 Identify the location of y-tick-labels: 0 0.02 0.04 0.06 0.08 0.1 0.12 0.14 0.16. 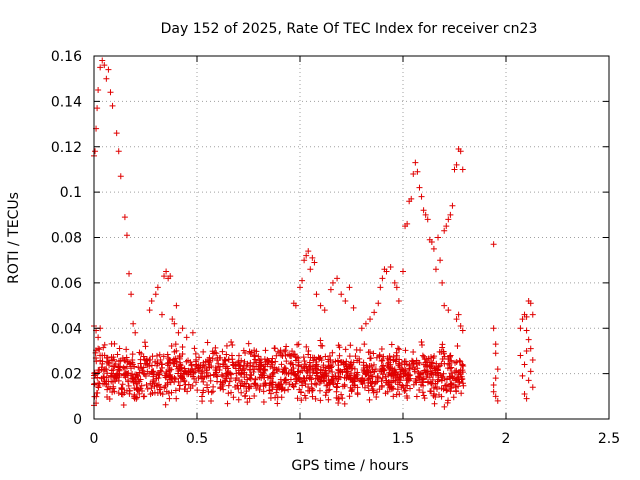
(66, 238).